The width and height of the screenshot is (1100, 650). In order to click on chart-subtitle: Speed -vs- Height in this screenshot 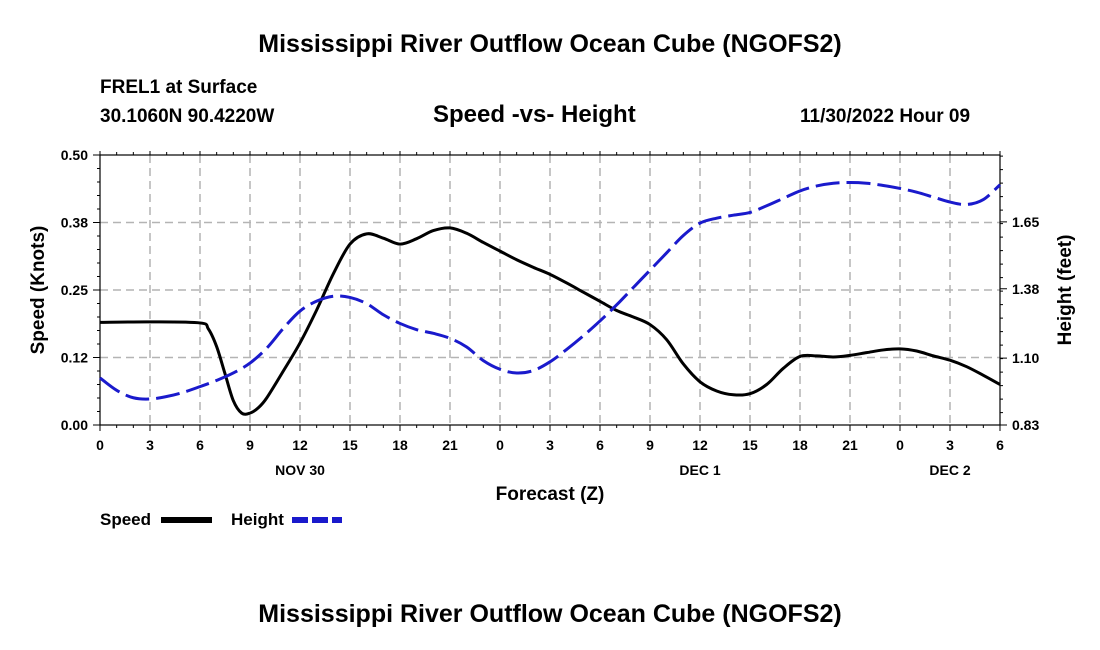, I will do `click(534, 114)`.